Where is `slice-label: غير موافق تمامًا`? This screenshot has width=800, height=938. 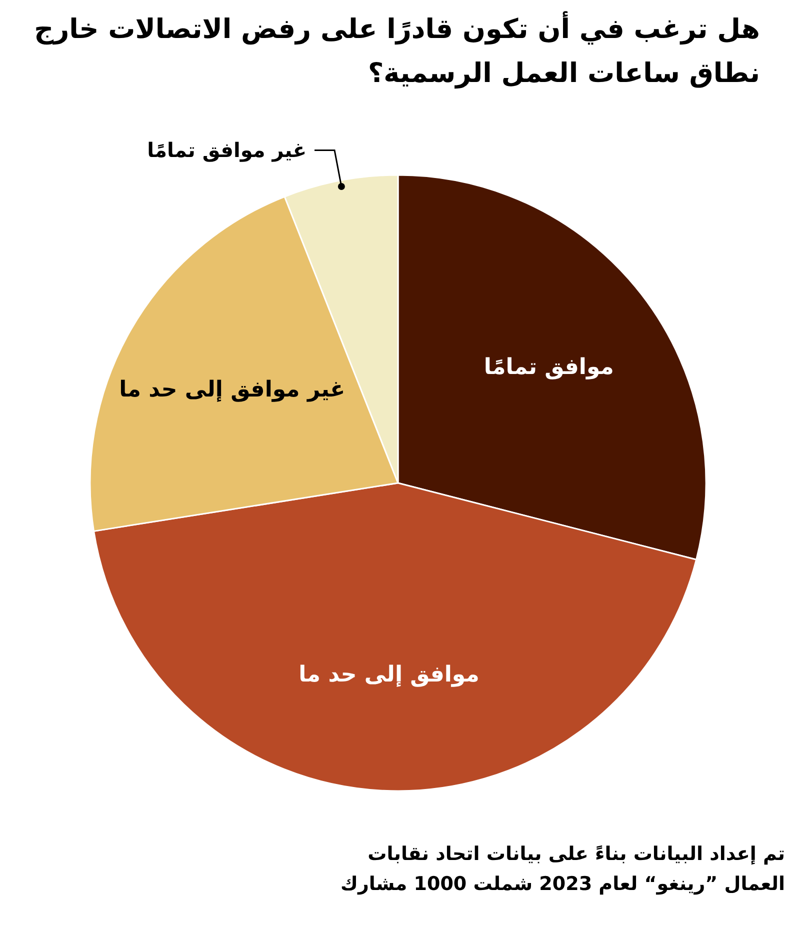 slice-label: غير موافق تمامًا is located at coordinates (227, 150).